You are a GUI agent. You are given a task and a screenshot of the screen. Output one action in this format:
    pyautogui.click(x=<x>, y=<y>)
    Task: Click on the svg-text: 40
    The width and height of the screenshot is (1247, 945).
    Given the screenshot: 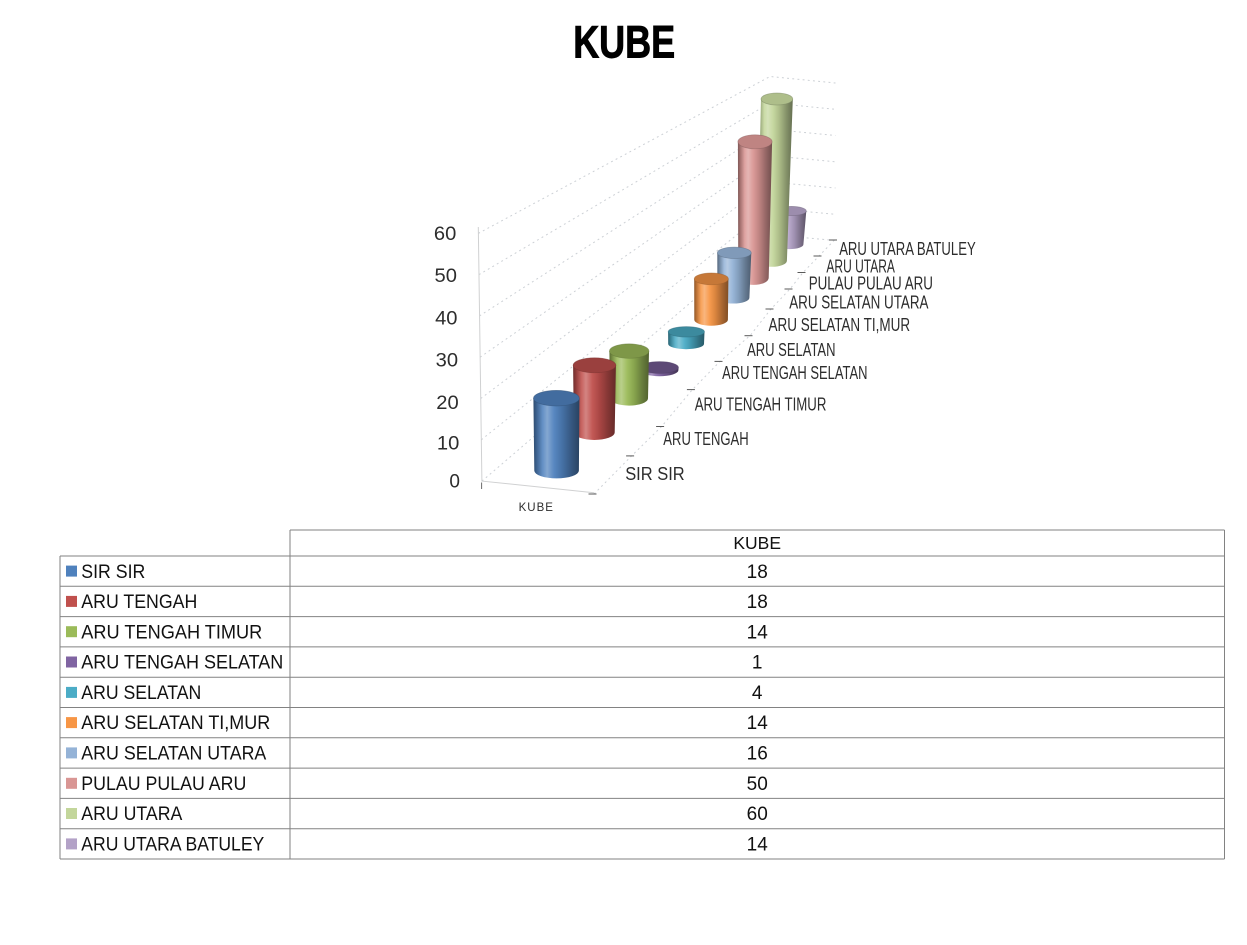 What is the action you would take?
    pyautogui.click(x=446, y=318)
    